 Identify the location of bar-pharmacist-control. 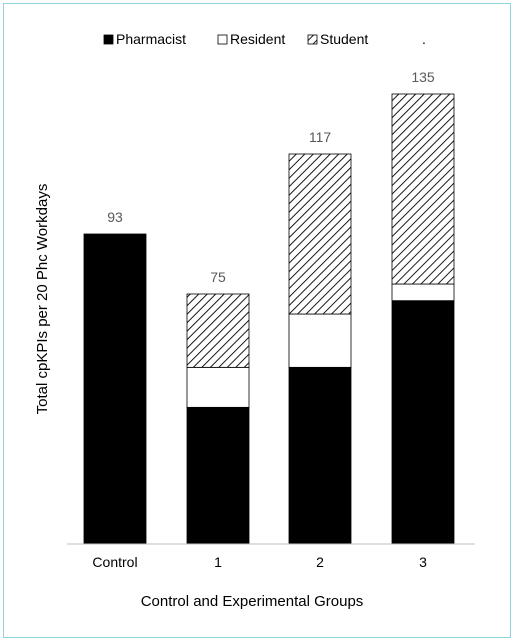
(115, 389).